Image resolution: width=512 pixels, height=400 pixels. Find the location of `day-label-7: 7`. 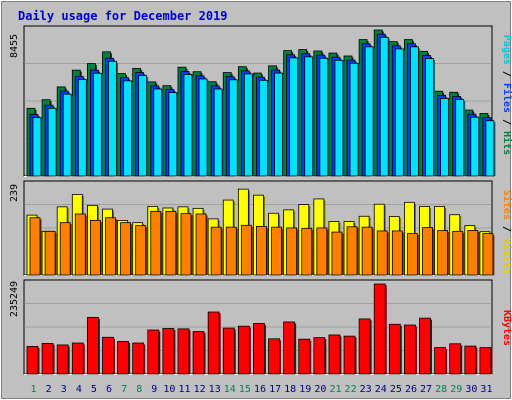

day-label-7: 7 is located at coordinates (124, 389).